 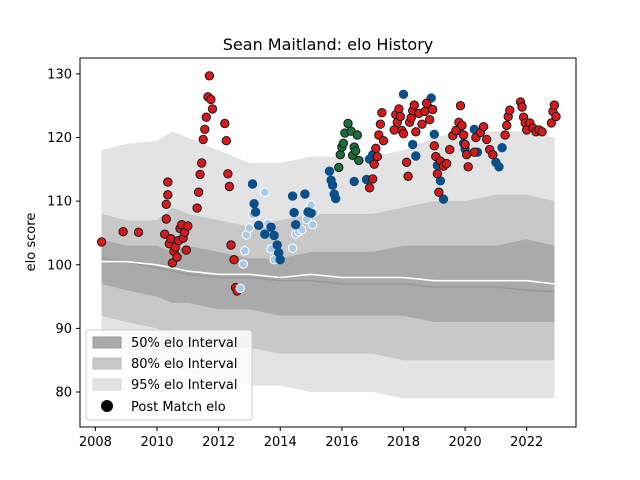 I want to click on legend-label-post-match: Post Match elo, so click(x=178, y=407).